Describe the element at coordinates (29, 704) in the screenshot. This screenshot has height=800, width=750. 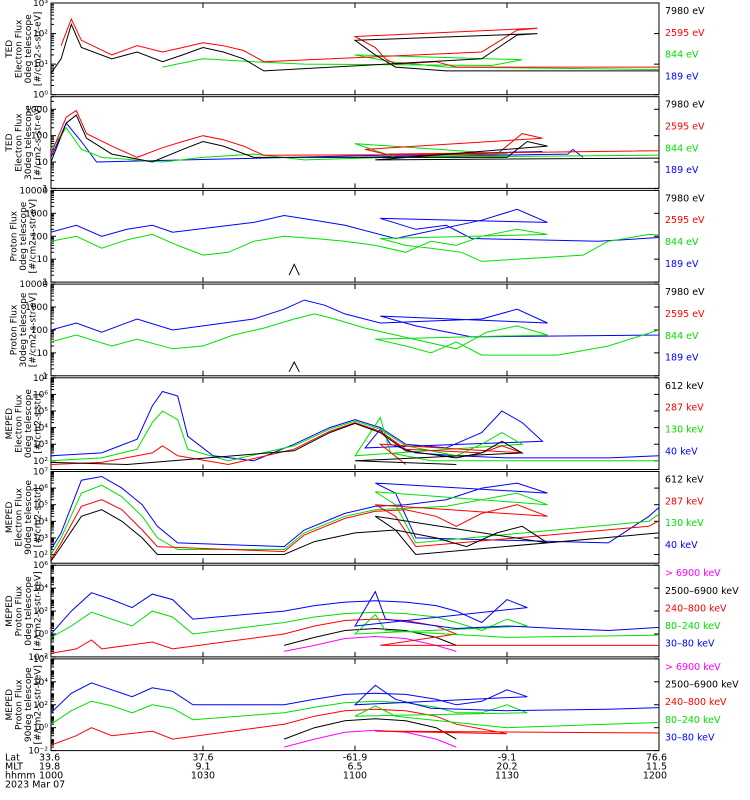
I see `y-axis-label-line: 90deg telescope` at that location.